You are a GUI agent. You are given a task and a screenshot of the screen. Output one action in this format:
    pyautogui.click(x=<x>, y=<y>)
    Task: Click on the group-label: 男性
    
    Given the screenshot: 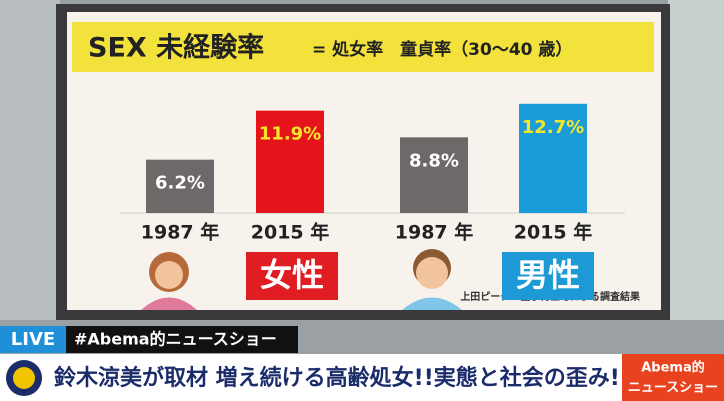 What is the action you would take?
    pyautogui.click(x=548, y=275)
    